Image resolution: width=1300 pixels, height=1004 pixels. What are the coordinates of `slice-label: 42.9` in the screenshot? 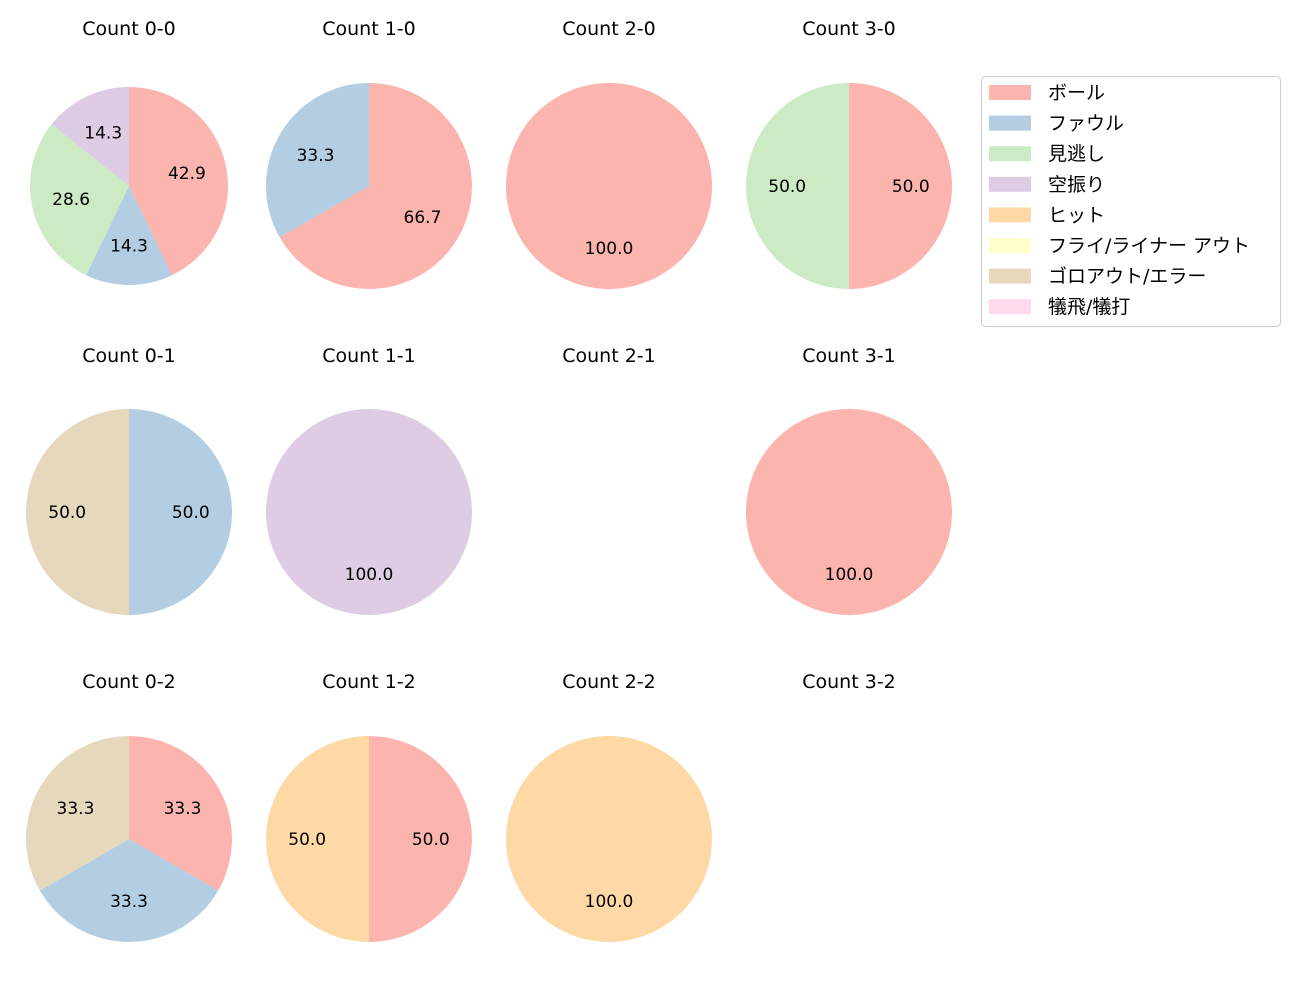 It's located at (187, 174).